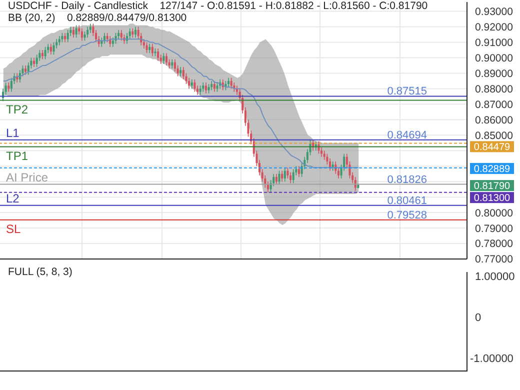  Describe the element at coordinates (13, 133) in the screenshot. I see `ref-line-label: L1` at that location.